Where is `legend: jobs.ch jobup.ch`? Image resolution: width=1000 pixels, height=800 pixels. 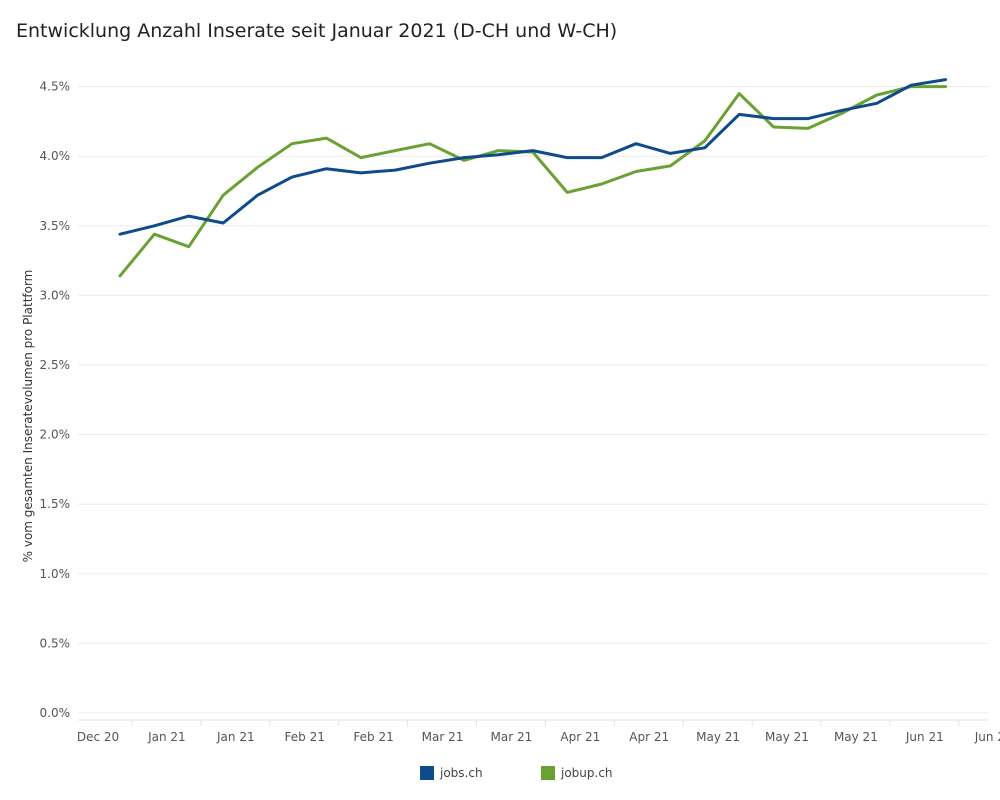
legend: jobs.ch jobup.ch is located at coordinates (500, 776).